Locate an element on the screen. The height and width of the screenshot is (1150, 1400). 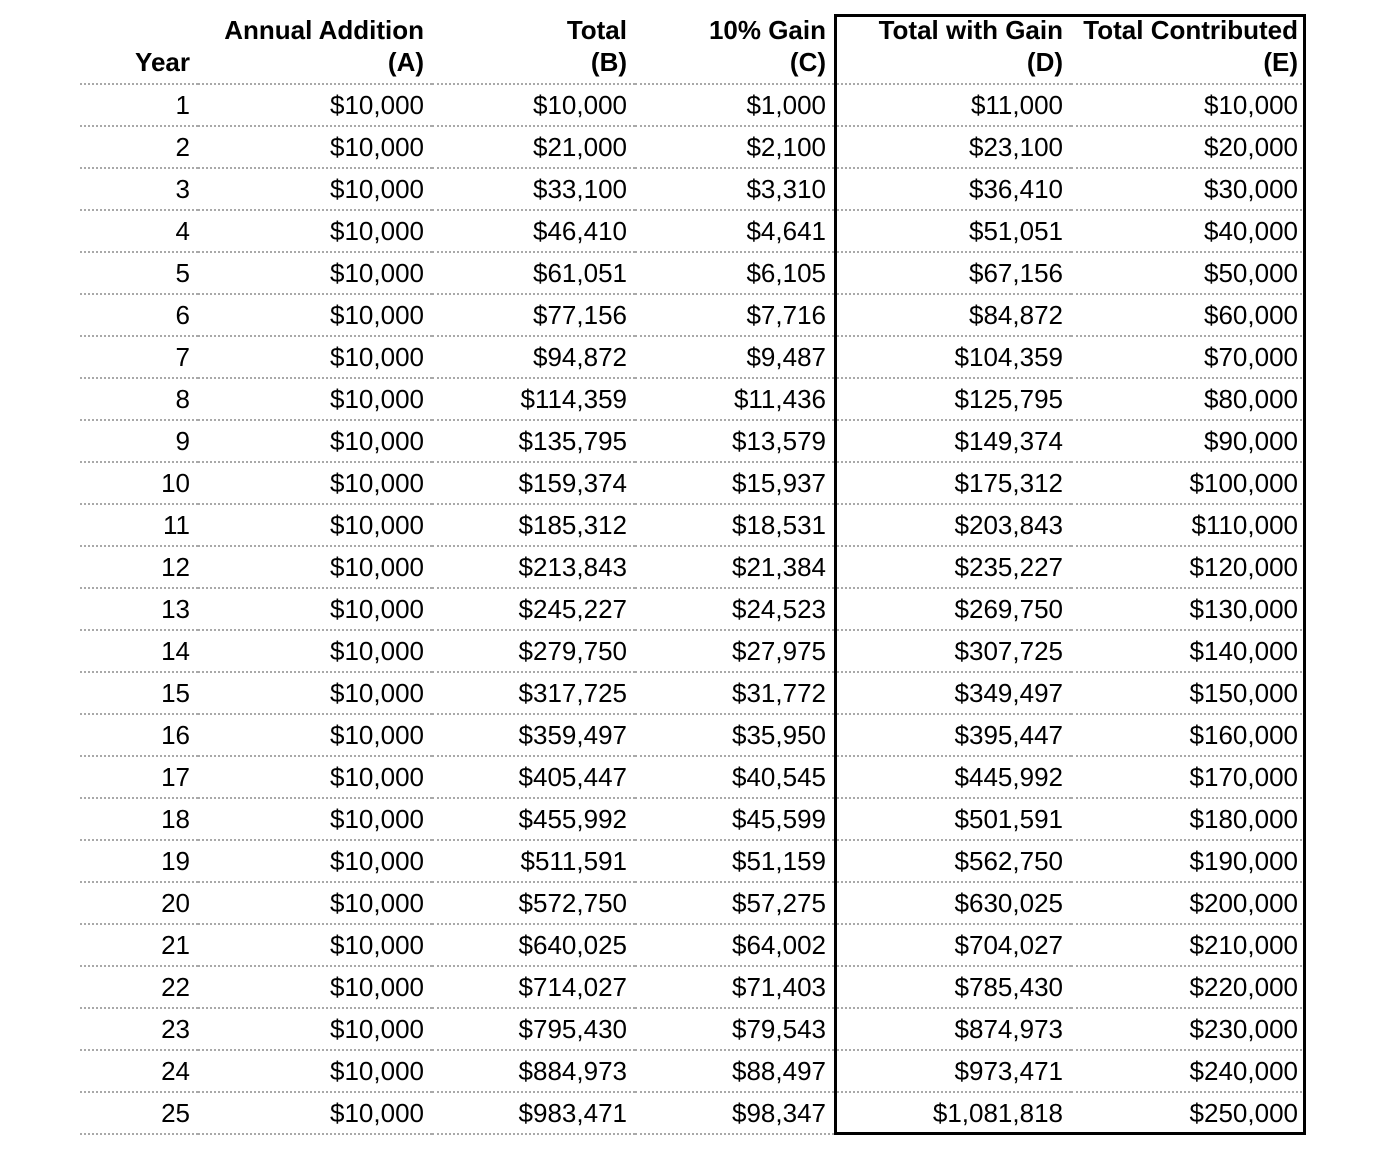
cell-total-contributed: $240,000 is located at coordinates (1188, 1070).